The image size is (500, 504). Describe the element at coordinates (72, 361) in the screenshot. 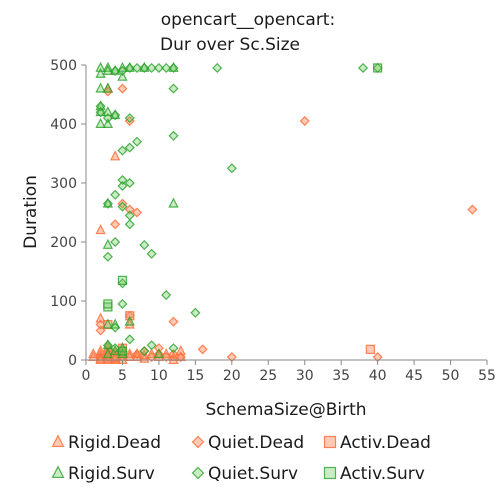

I see `y-tick-label: 0` at that location.